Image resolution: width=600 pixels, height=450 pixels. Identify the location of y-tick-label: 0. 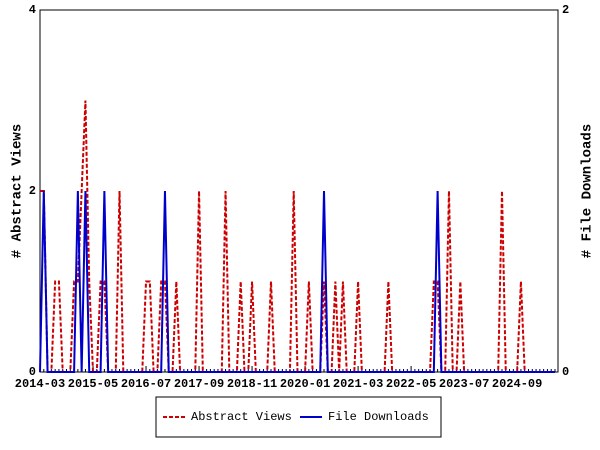
(32, 372).